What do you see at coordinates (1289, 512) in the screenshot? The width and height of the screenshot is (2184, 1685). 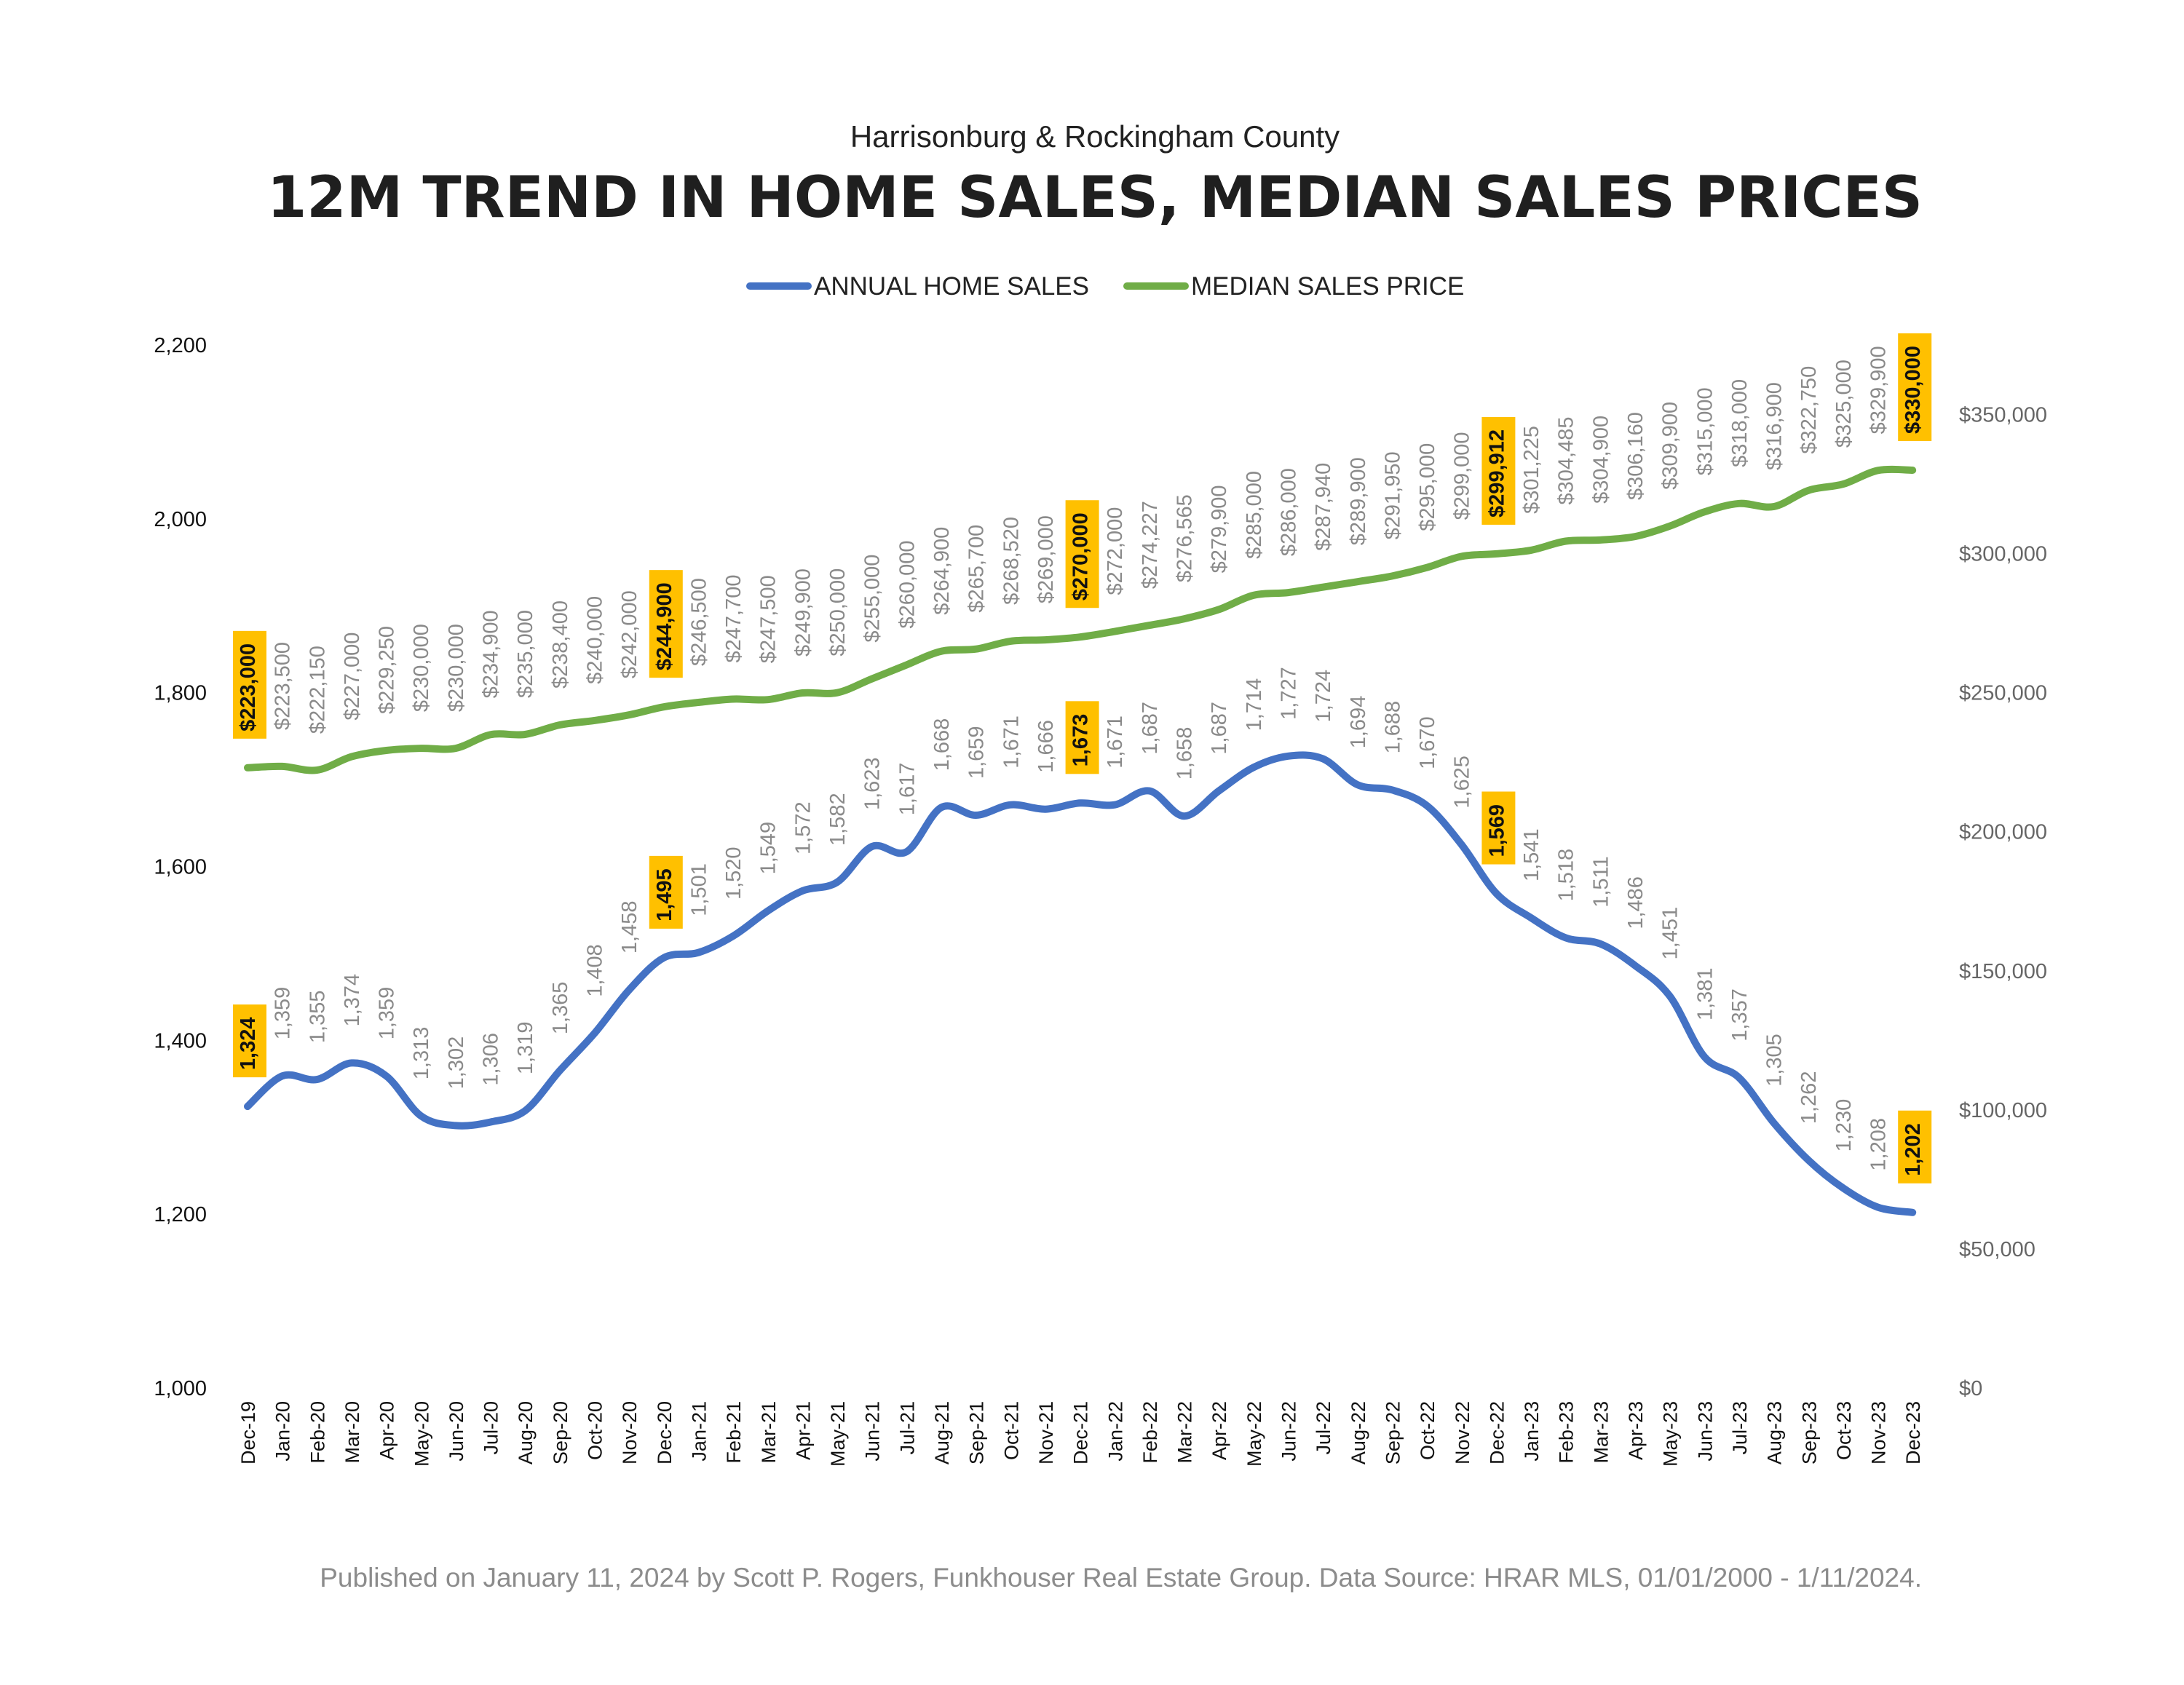 I see `data-label-median-sales-price: $286,000` at bounding box center [1289, 512].